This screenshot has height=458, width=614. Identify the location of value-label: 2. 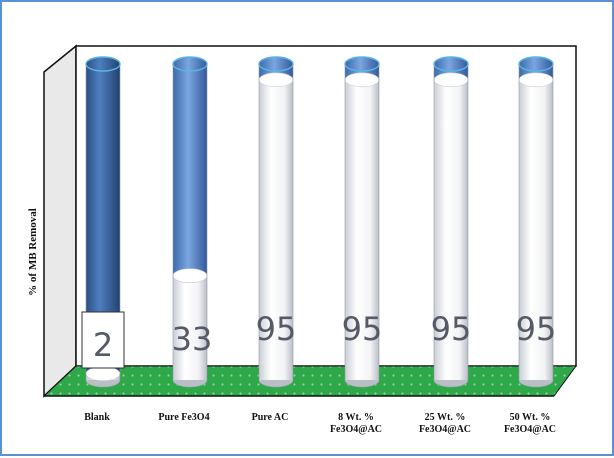
(103, 345).